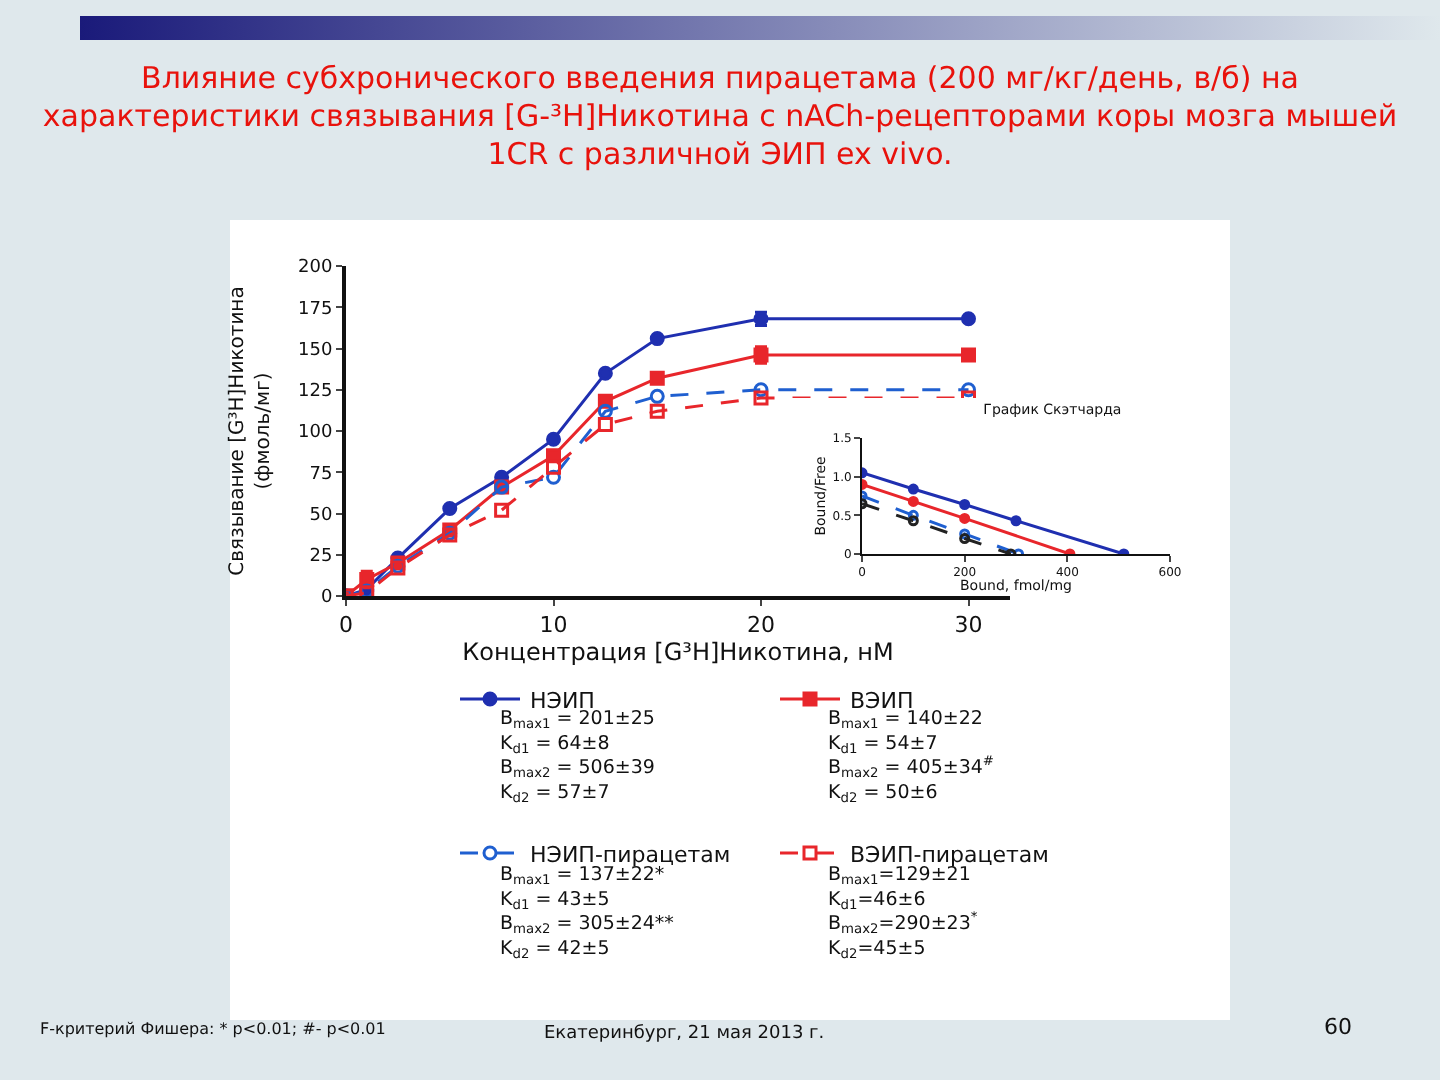 This screenshot has width=1440, height=1080. I want to click on y-tick-label: 50, so click(321, 515).